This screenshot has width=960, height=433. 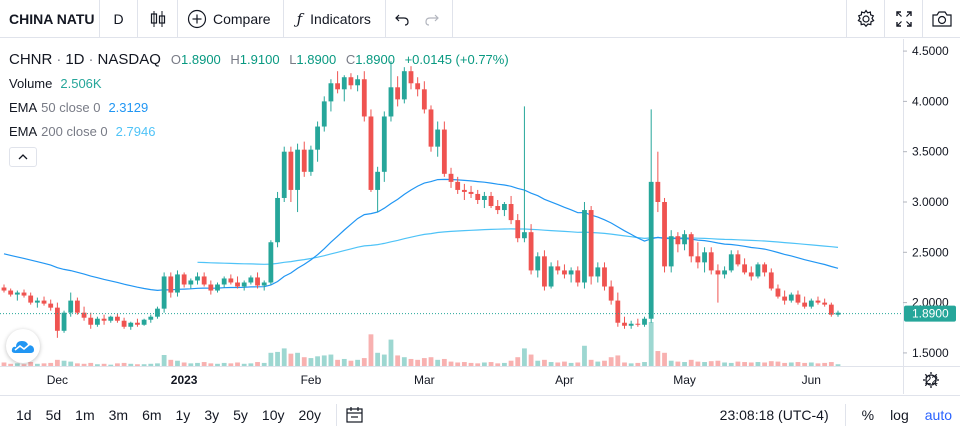 I want to click on range-20y: 20y, so click(x=310, y=414).